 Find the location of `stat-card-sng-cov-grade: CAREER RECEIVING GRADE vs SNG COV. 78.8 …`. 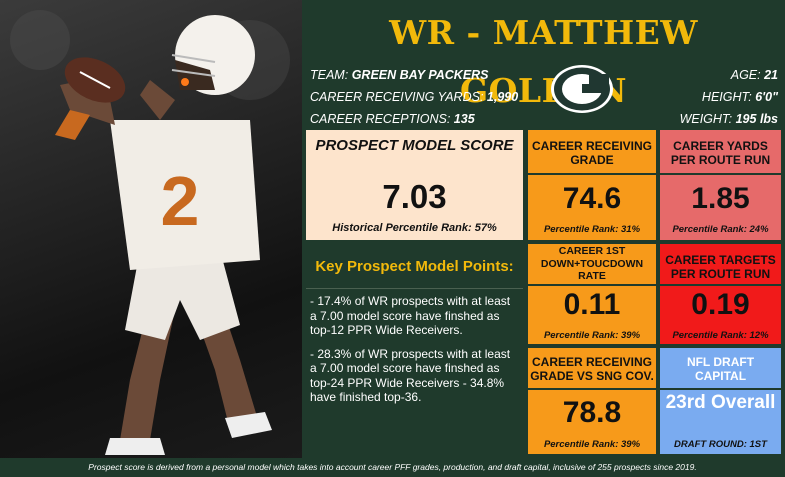

stat-card-sng-cov-grade: CAREER RECEIVING GRADE vs SNG COV. 78.8 … is located at coordinates (592, 401).